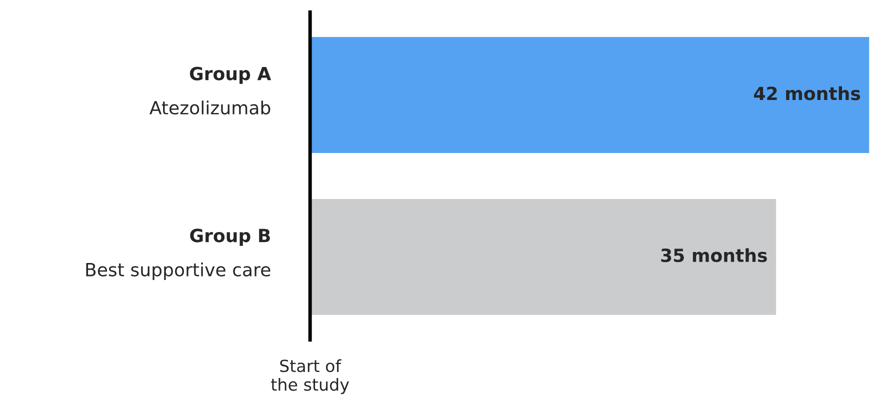 The height and width of the screenshot is (418, 871). I want to click on data-label: 42 months, so click(807, 93).